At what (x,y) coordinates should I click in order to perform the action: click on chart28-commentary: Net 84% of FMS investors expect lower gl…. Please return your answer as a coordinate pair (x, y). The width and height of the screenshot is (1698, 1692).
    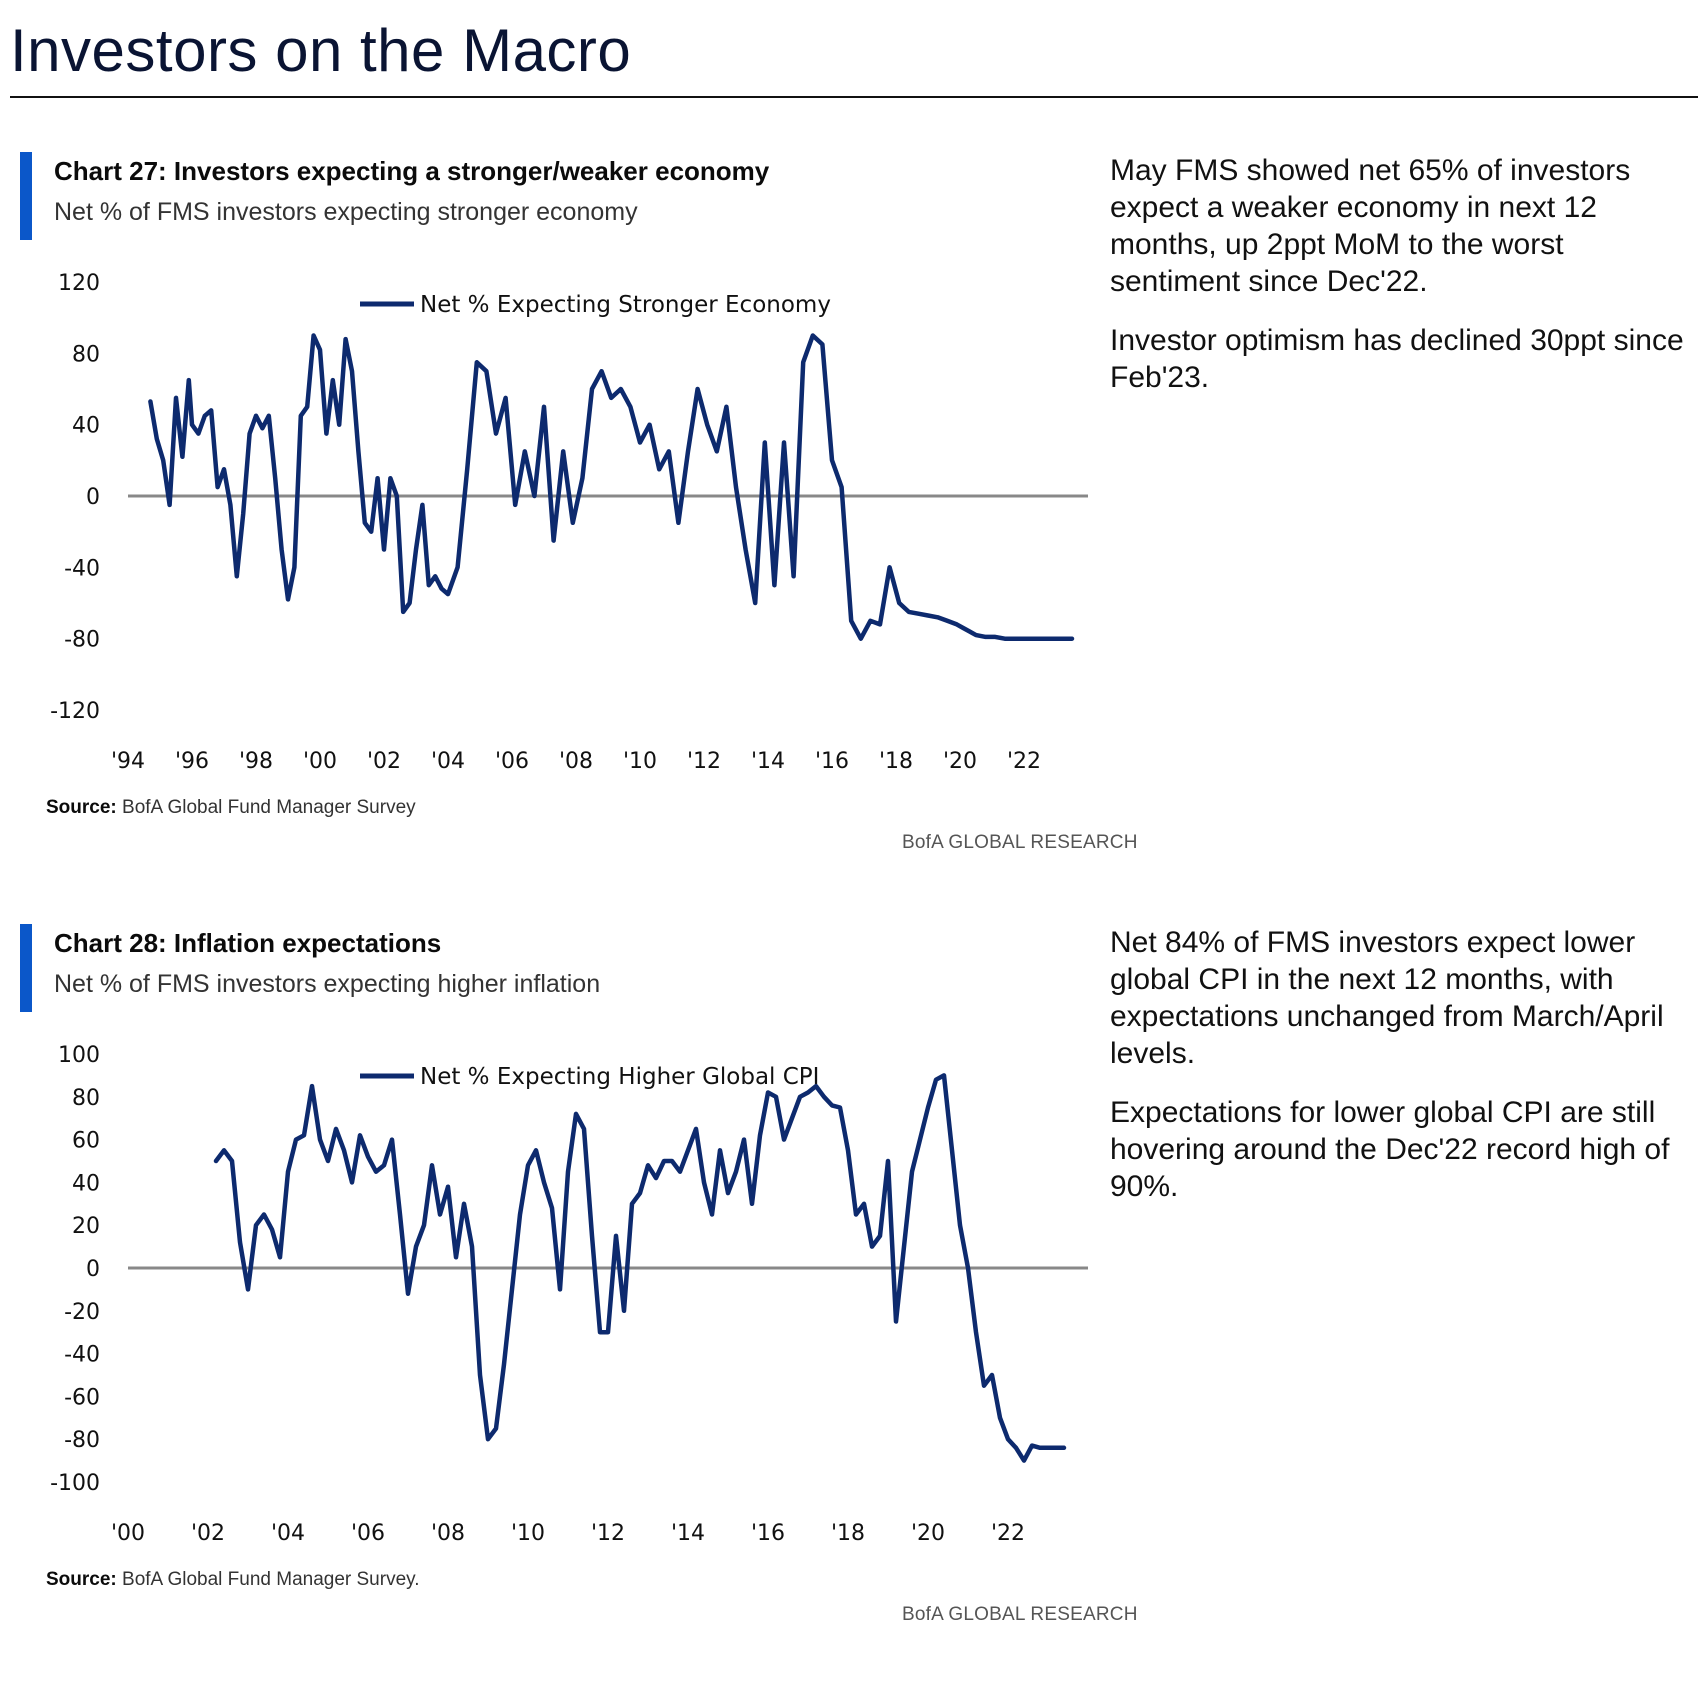
    Looking at the image, I should click on (1400, 1075).